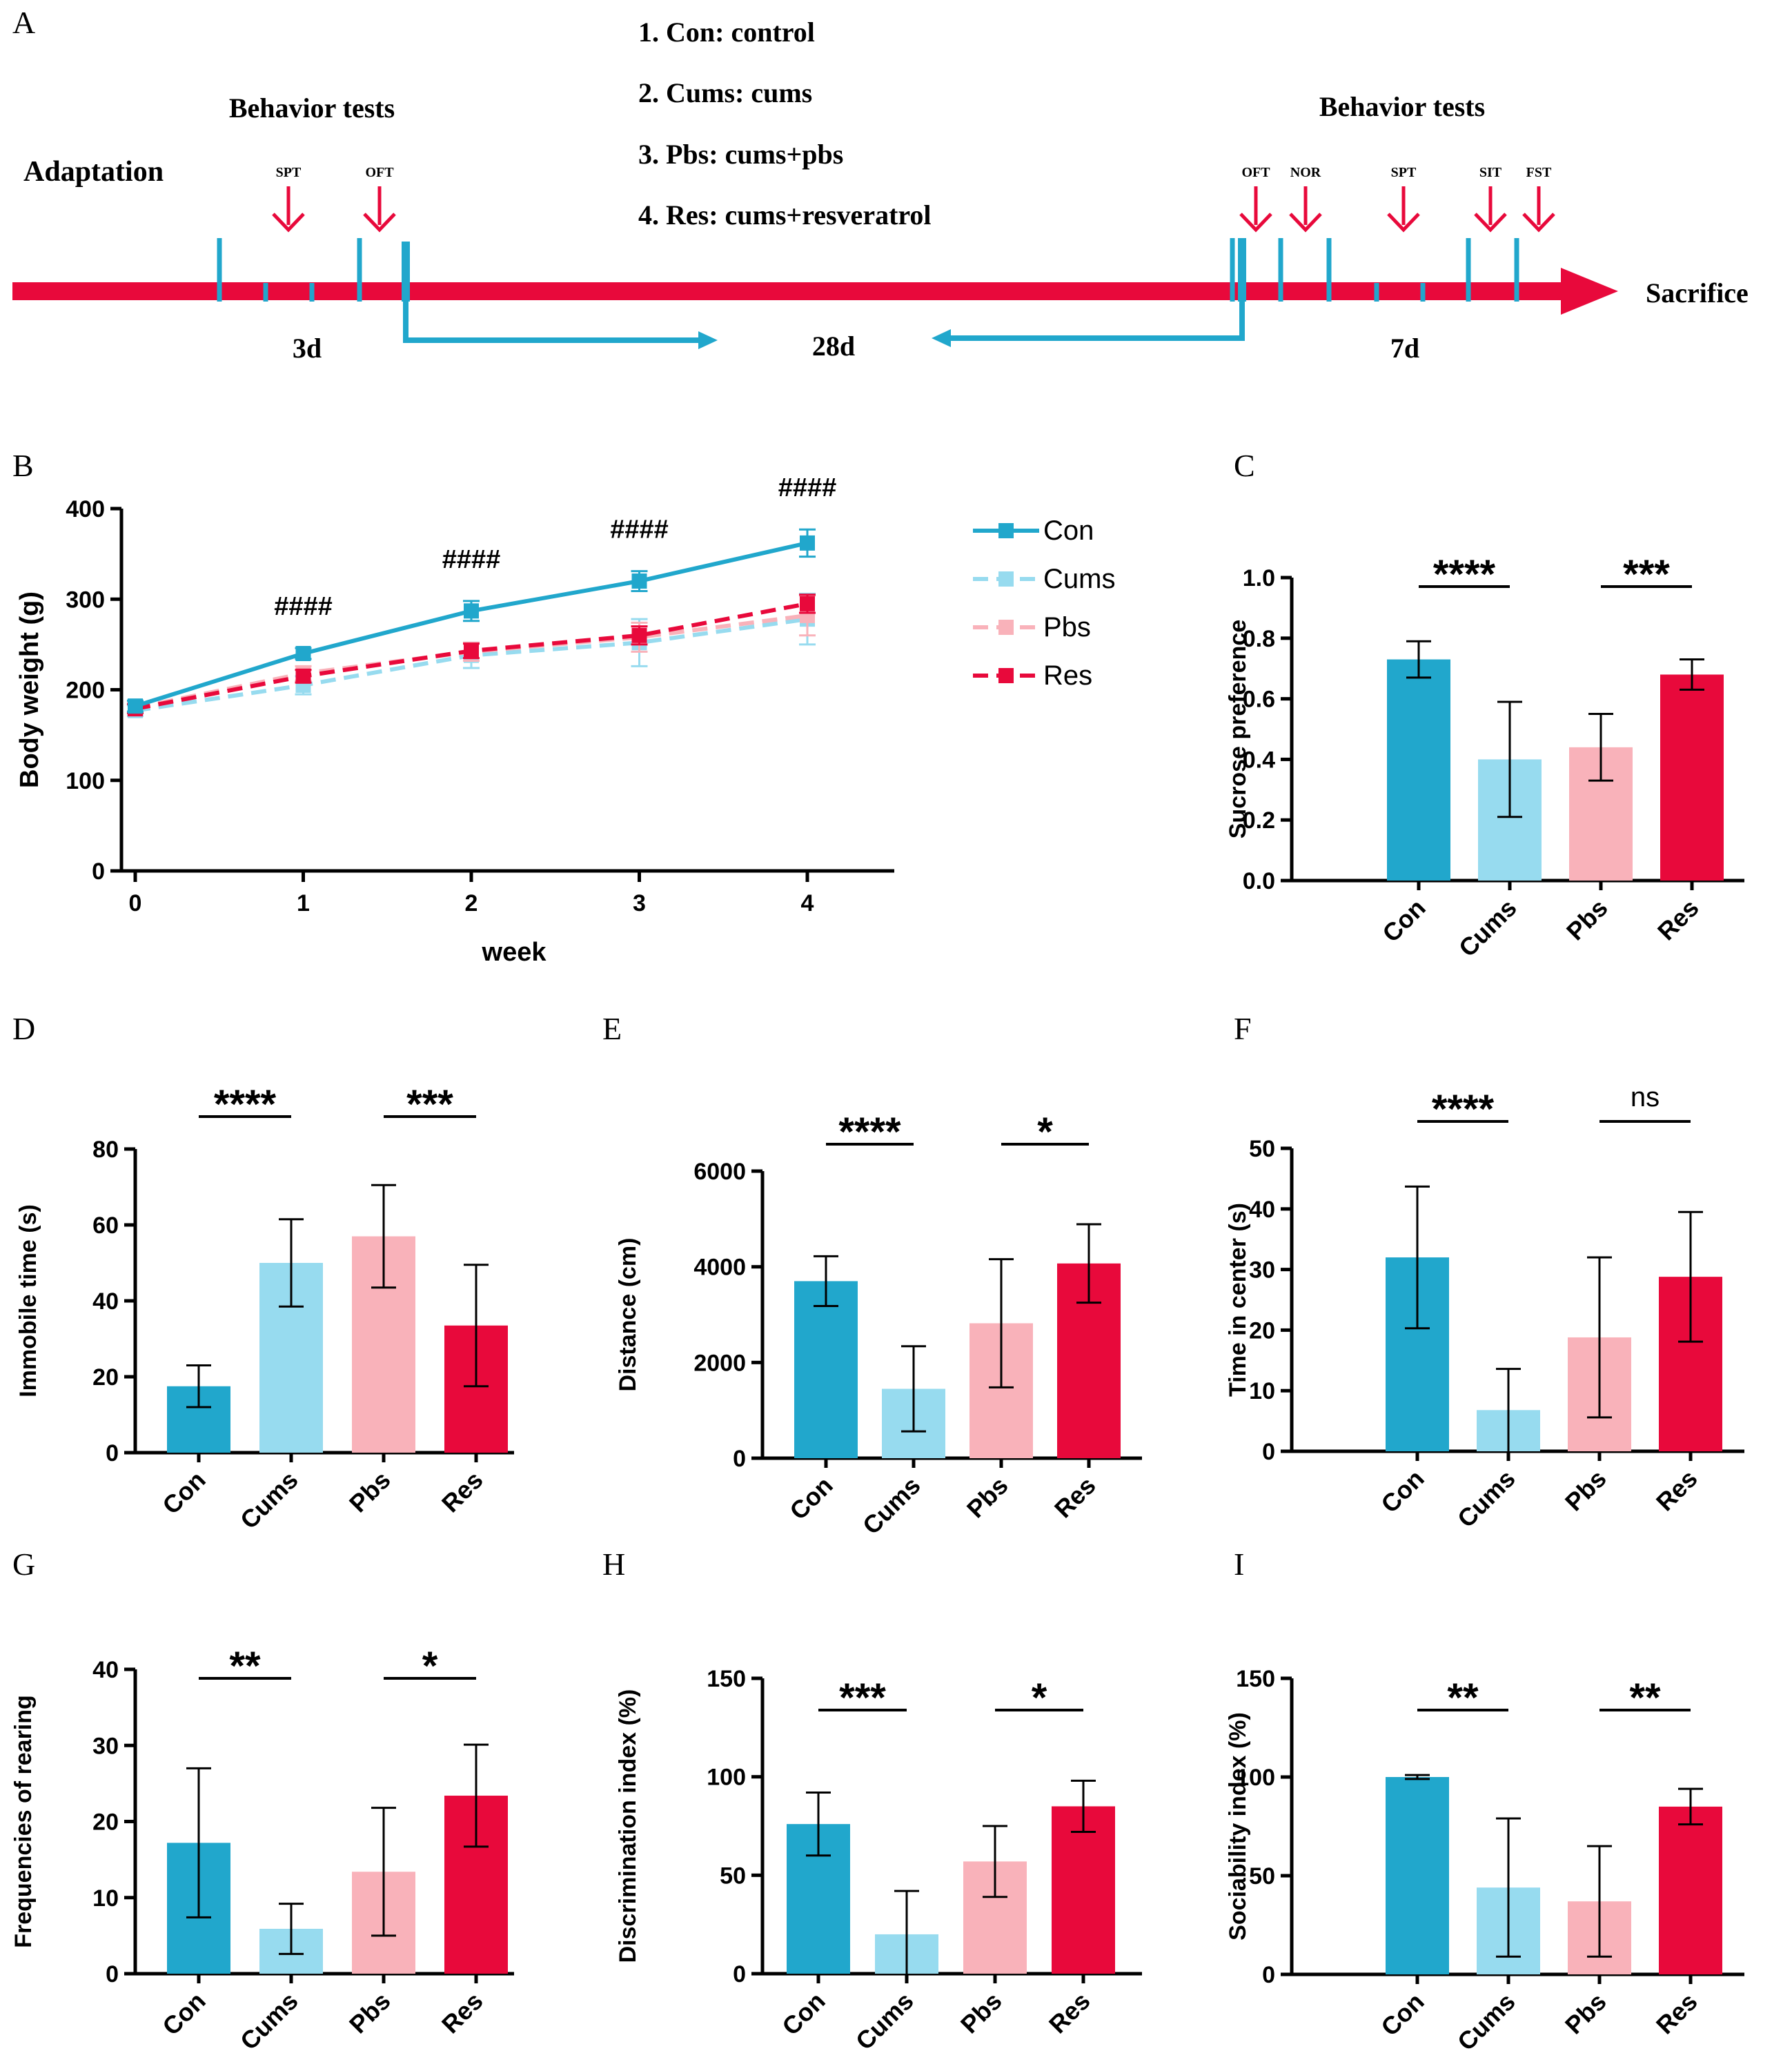  I want to click on test-label-sit: SIT, so click(1490, 172).